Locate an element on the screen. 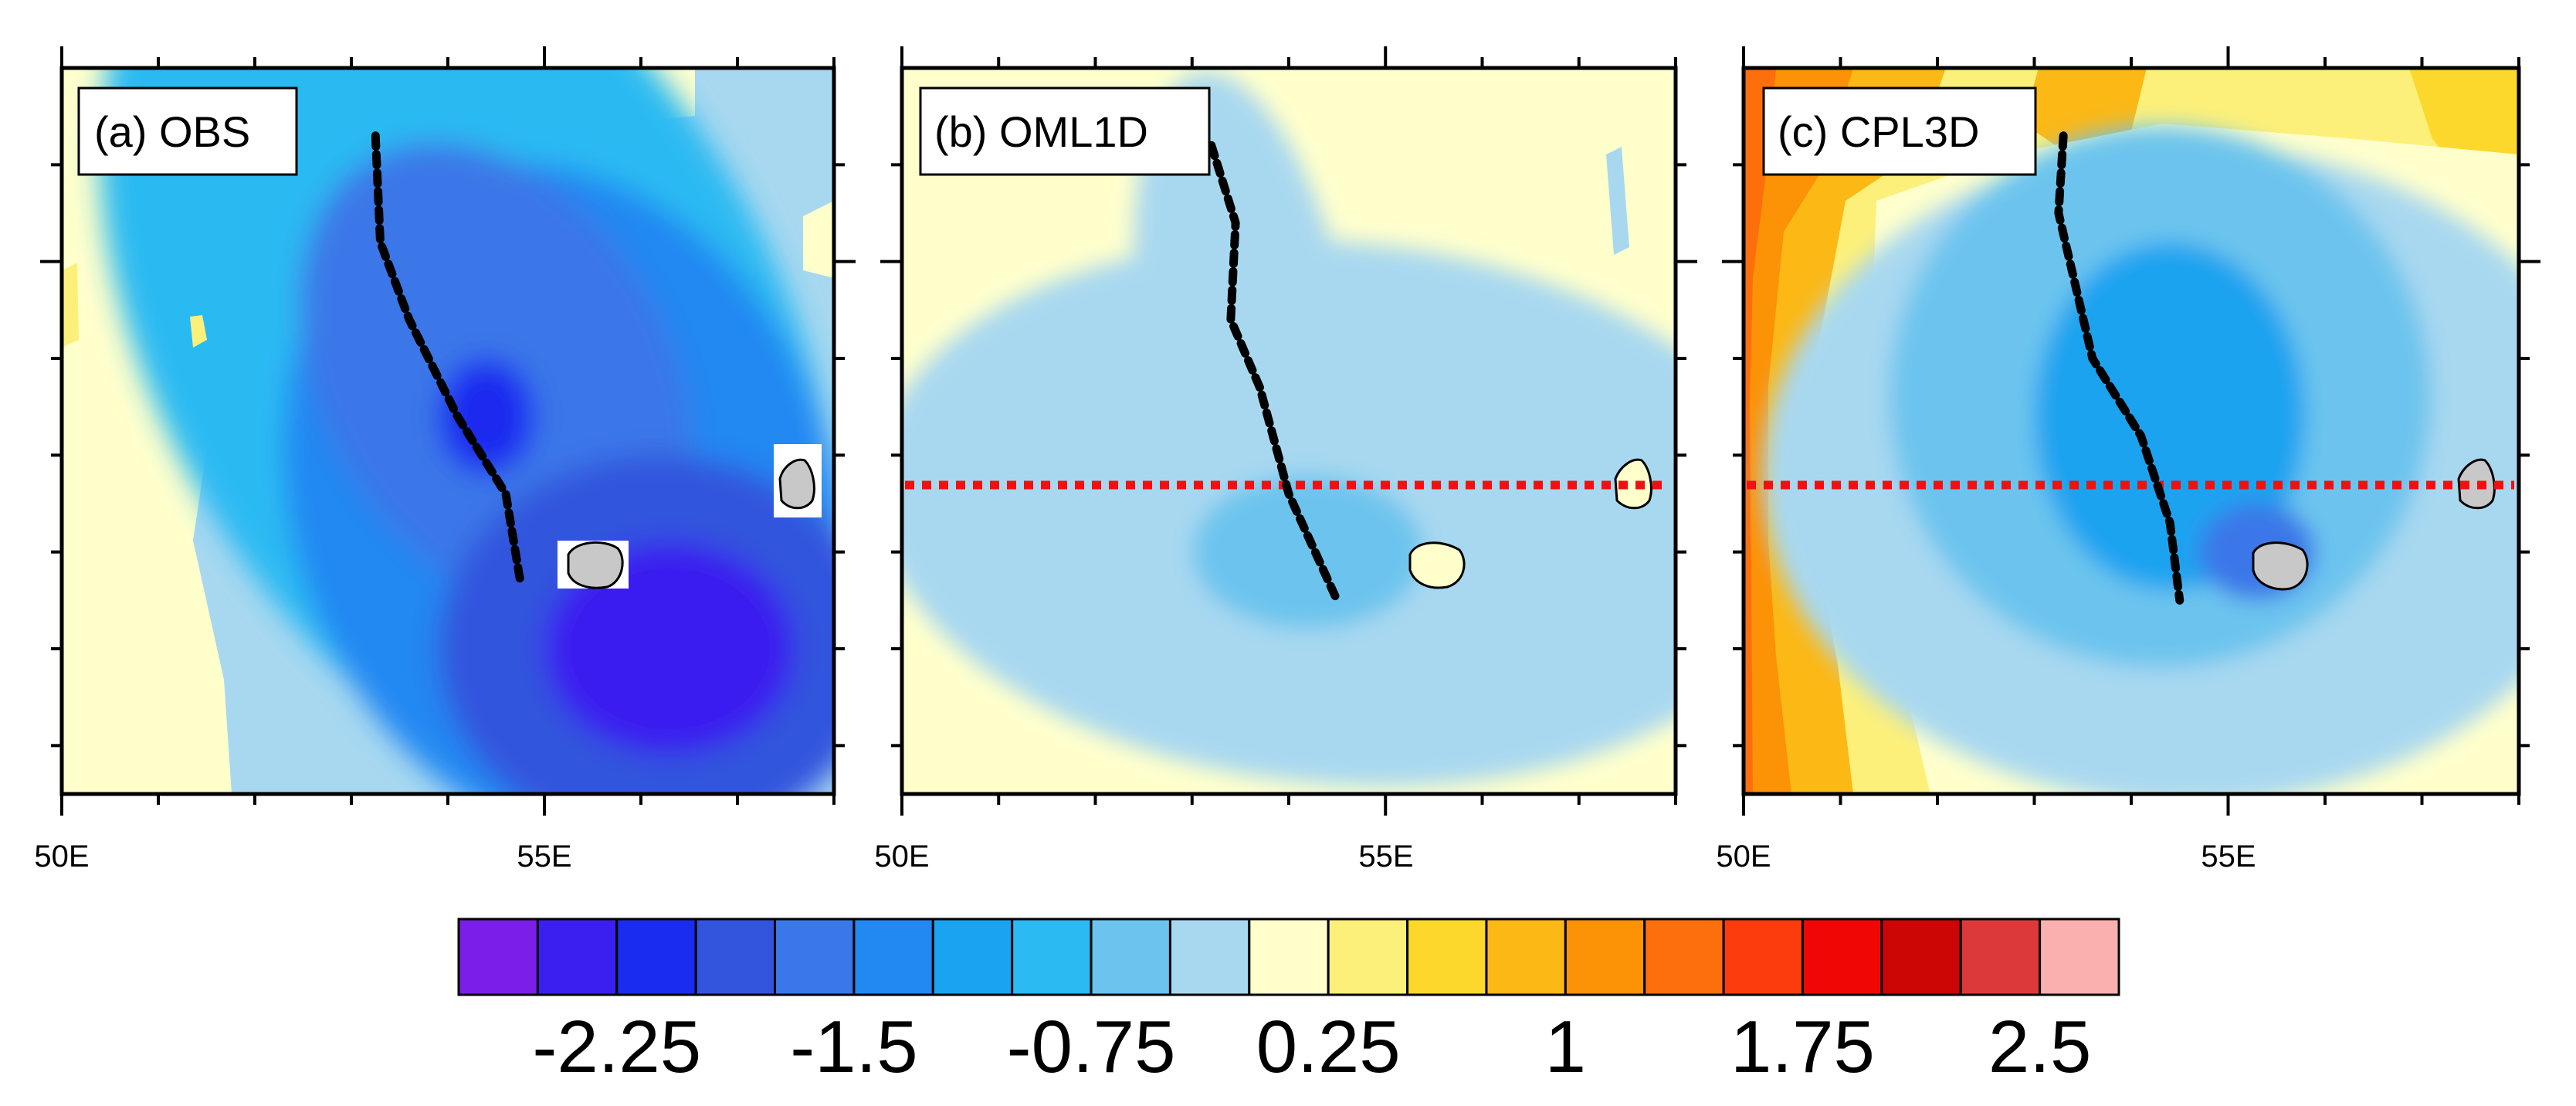 The width and height of the screenshot is (2576, 1106). colorbar-label-6: 1.75 is located at coordinates (1802, 1047).